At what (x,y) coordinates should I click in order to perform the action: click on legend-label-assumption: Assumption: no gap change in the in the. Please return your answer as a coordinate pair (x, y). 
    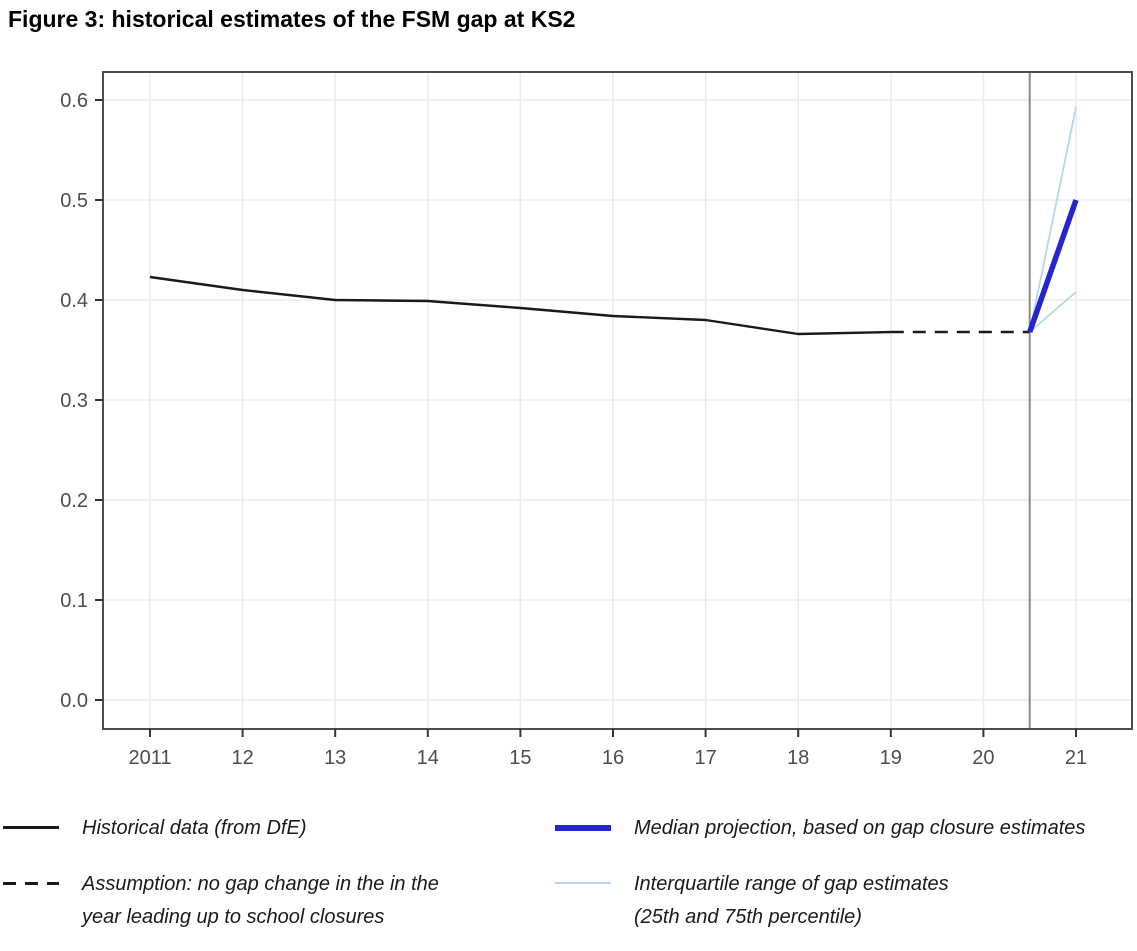
    Looking at the image, I should click on (260, 884).